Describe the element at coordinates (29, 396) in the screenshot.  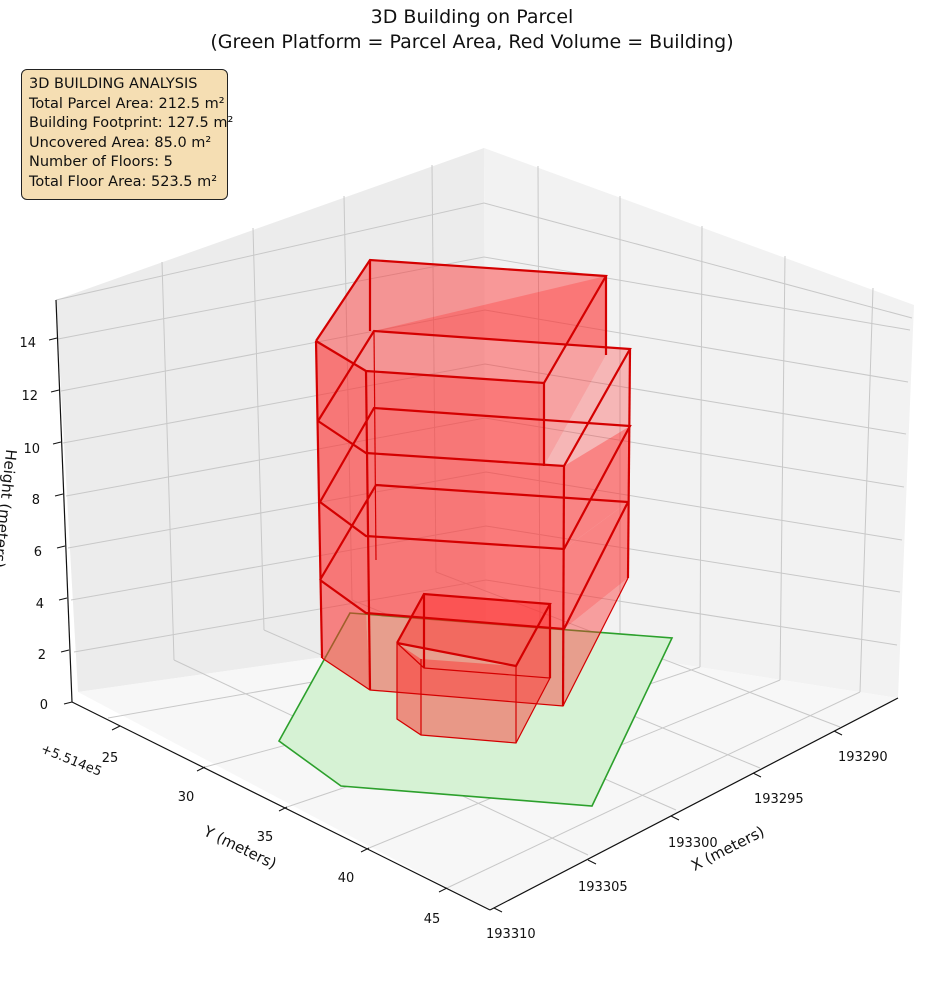
I see `z-tick-label: 12` at that location.